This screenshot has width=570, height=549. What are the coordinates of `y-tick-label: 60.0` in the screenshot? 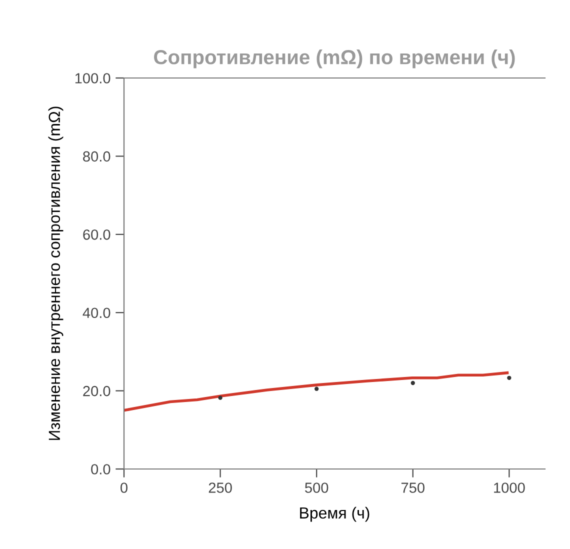 It's located at (96, 235).